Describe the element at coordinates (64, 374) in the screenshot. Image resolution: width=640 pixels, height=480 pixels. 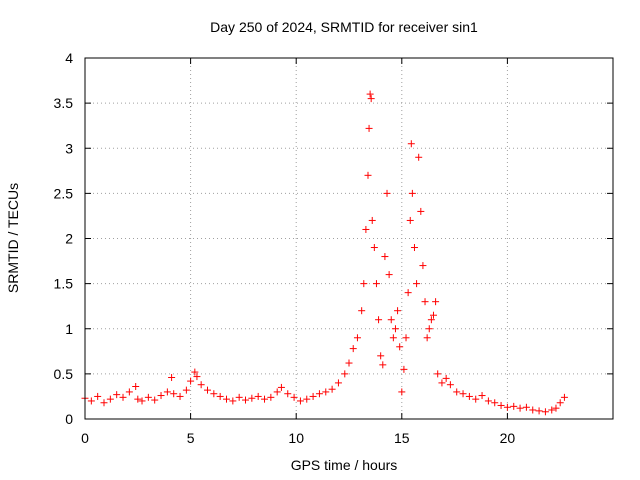
I see `y-tick-label: 0.5` at that location.